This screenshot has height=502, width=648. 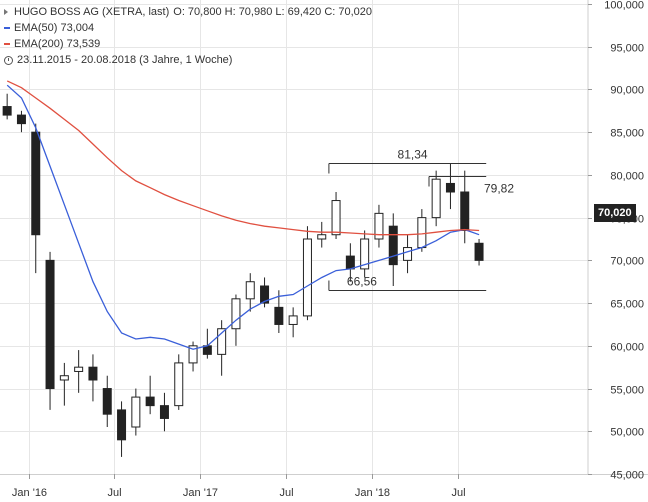 What do you see at coordinates (7, 44) in the screenshot?
I see `ema200-swatch` at bounding box center [7, 44].